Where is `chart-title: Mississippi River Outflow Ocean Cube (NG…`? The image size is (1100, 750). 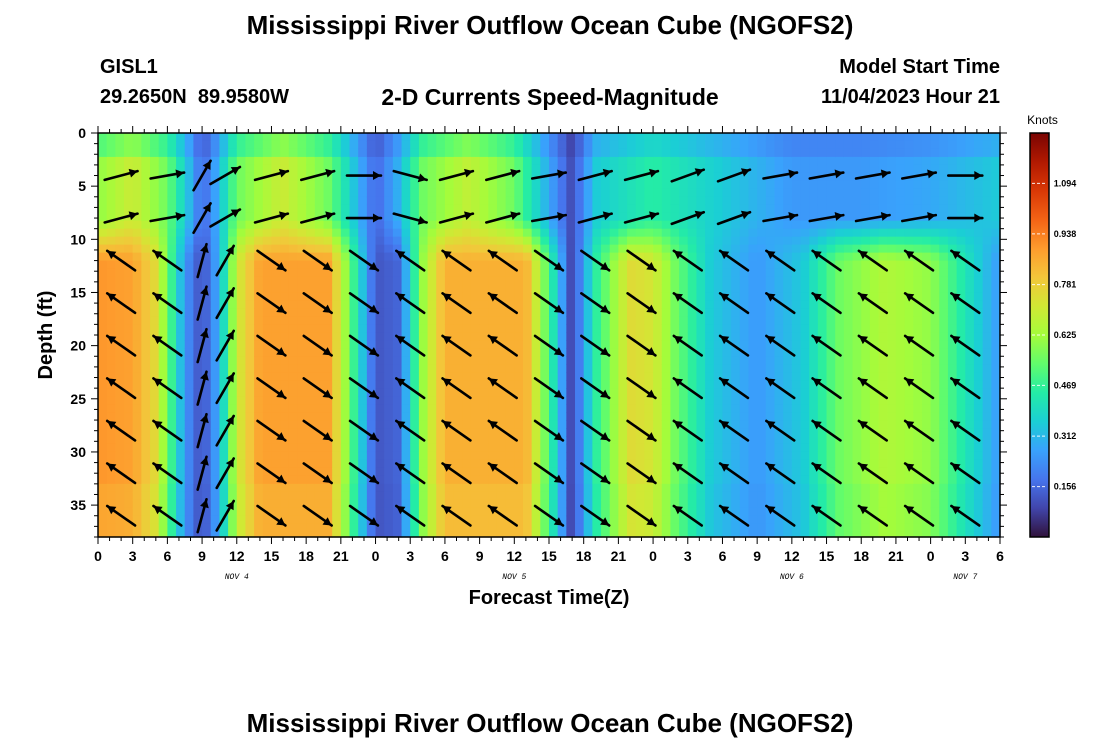 chart-title: Mississippi River Outflow Ocean Cube (NG… is located at coordinates (550, 25).